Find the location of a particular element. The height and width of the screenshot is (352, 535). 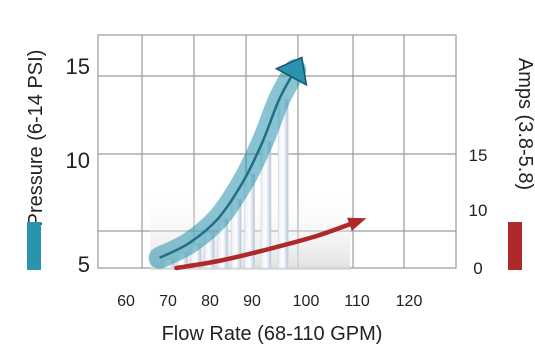

pressure-legend-swatch is located at coordinates (34, 246).